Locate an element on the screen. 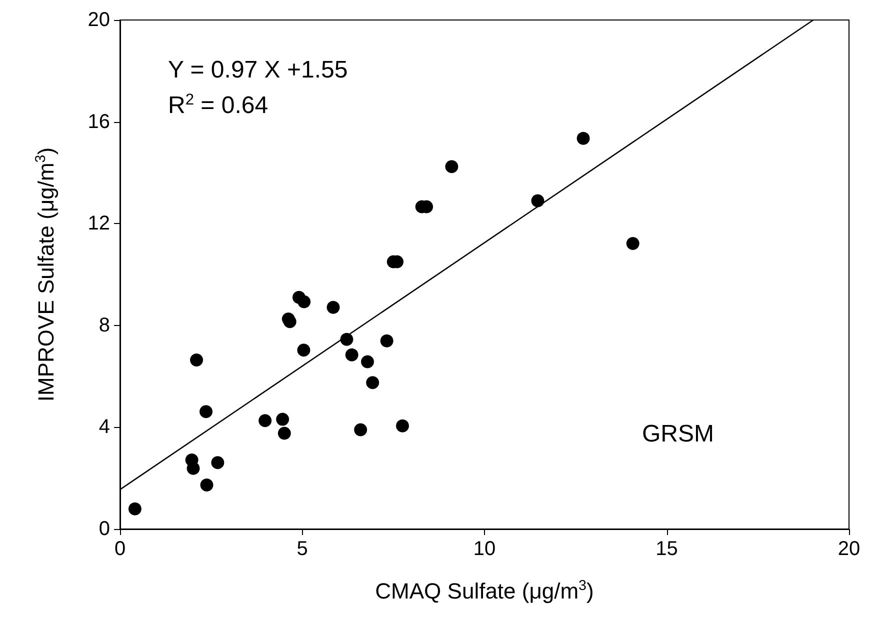  y-tick-label: 4 is located at coordinates (104, 427).